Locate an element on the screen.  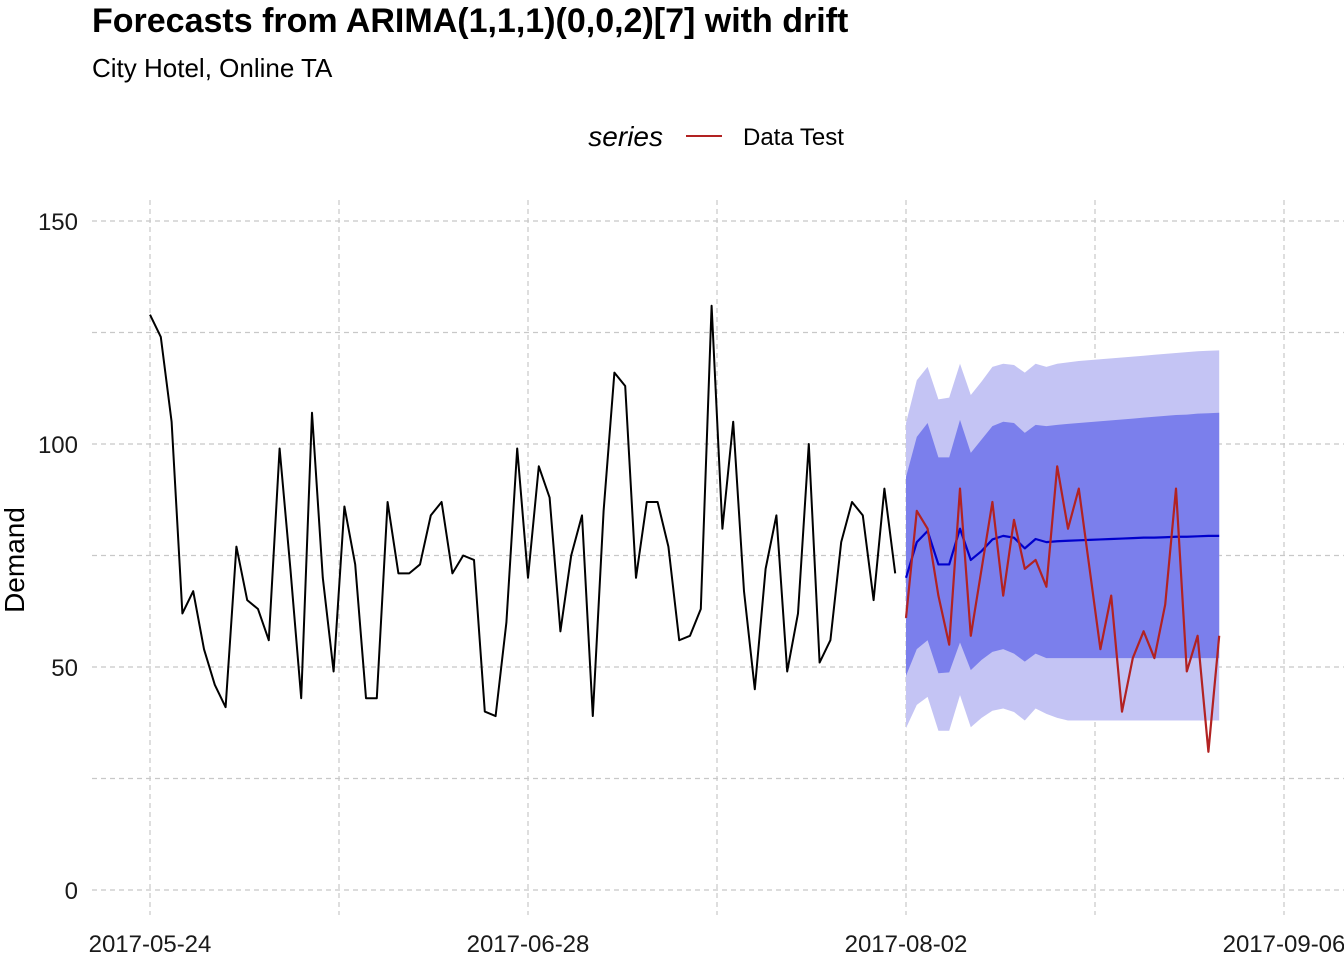
x-tick-label: 2017-08-02 is located at coordinates (906, 944).